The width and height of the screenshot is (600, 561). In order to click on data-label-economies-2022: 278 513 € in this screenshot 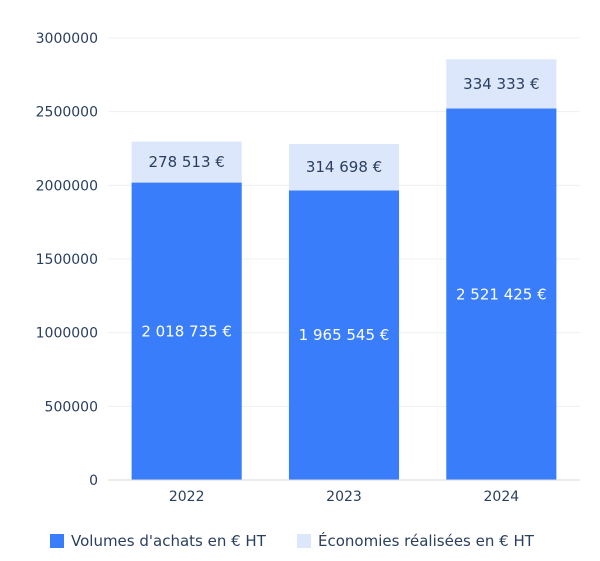, I will do `click(186, 162)`.